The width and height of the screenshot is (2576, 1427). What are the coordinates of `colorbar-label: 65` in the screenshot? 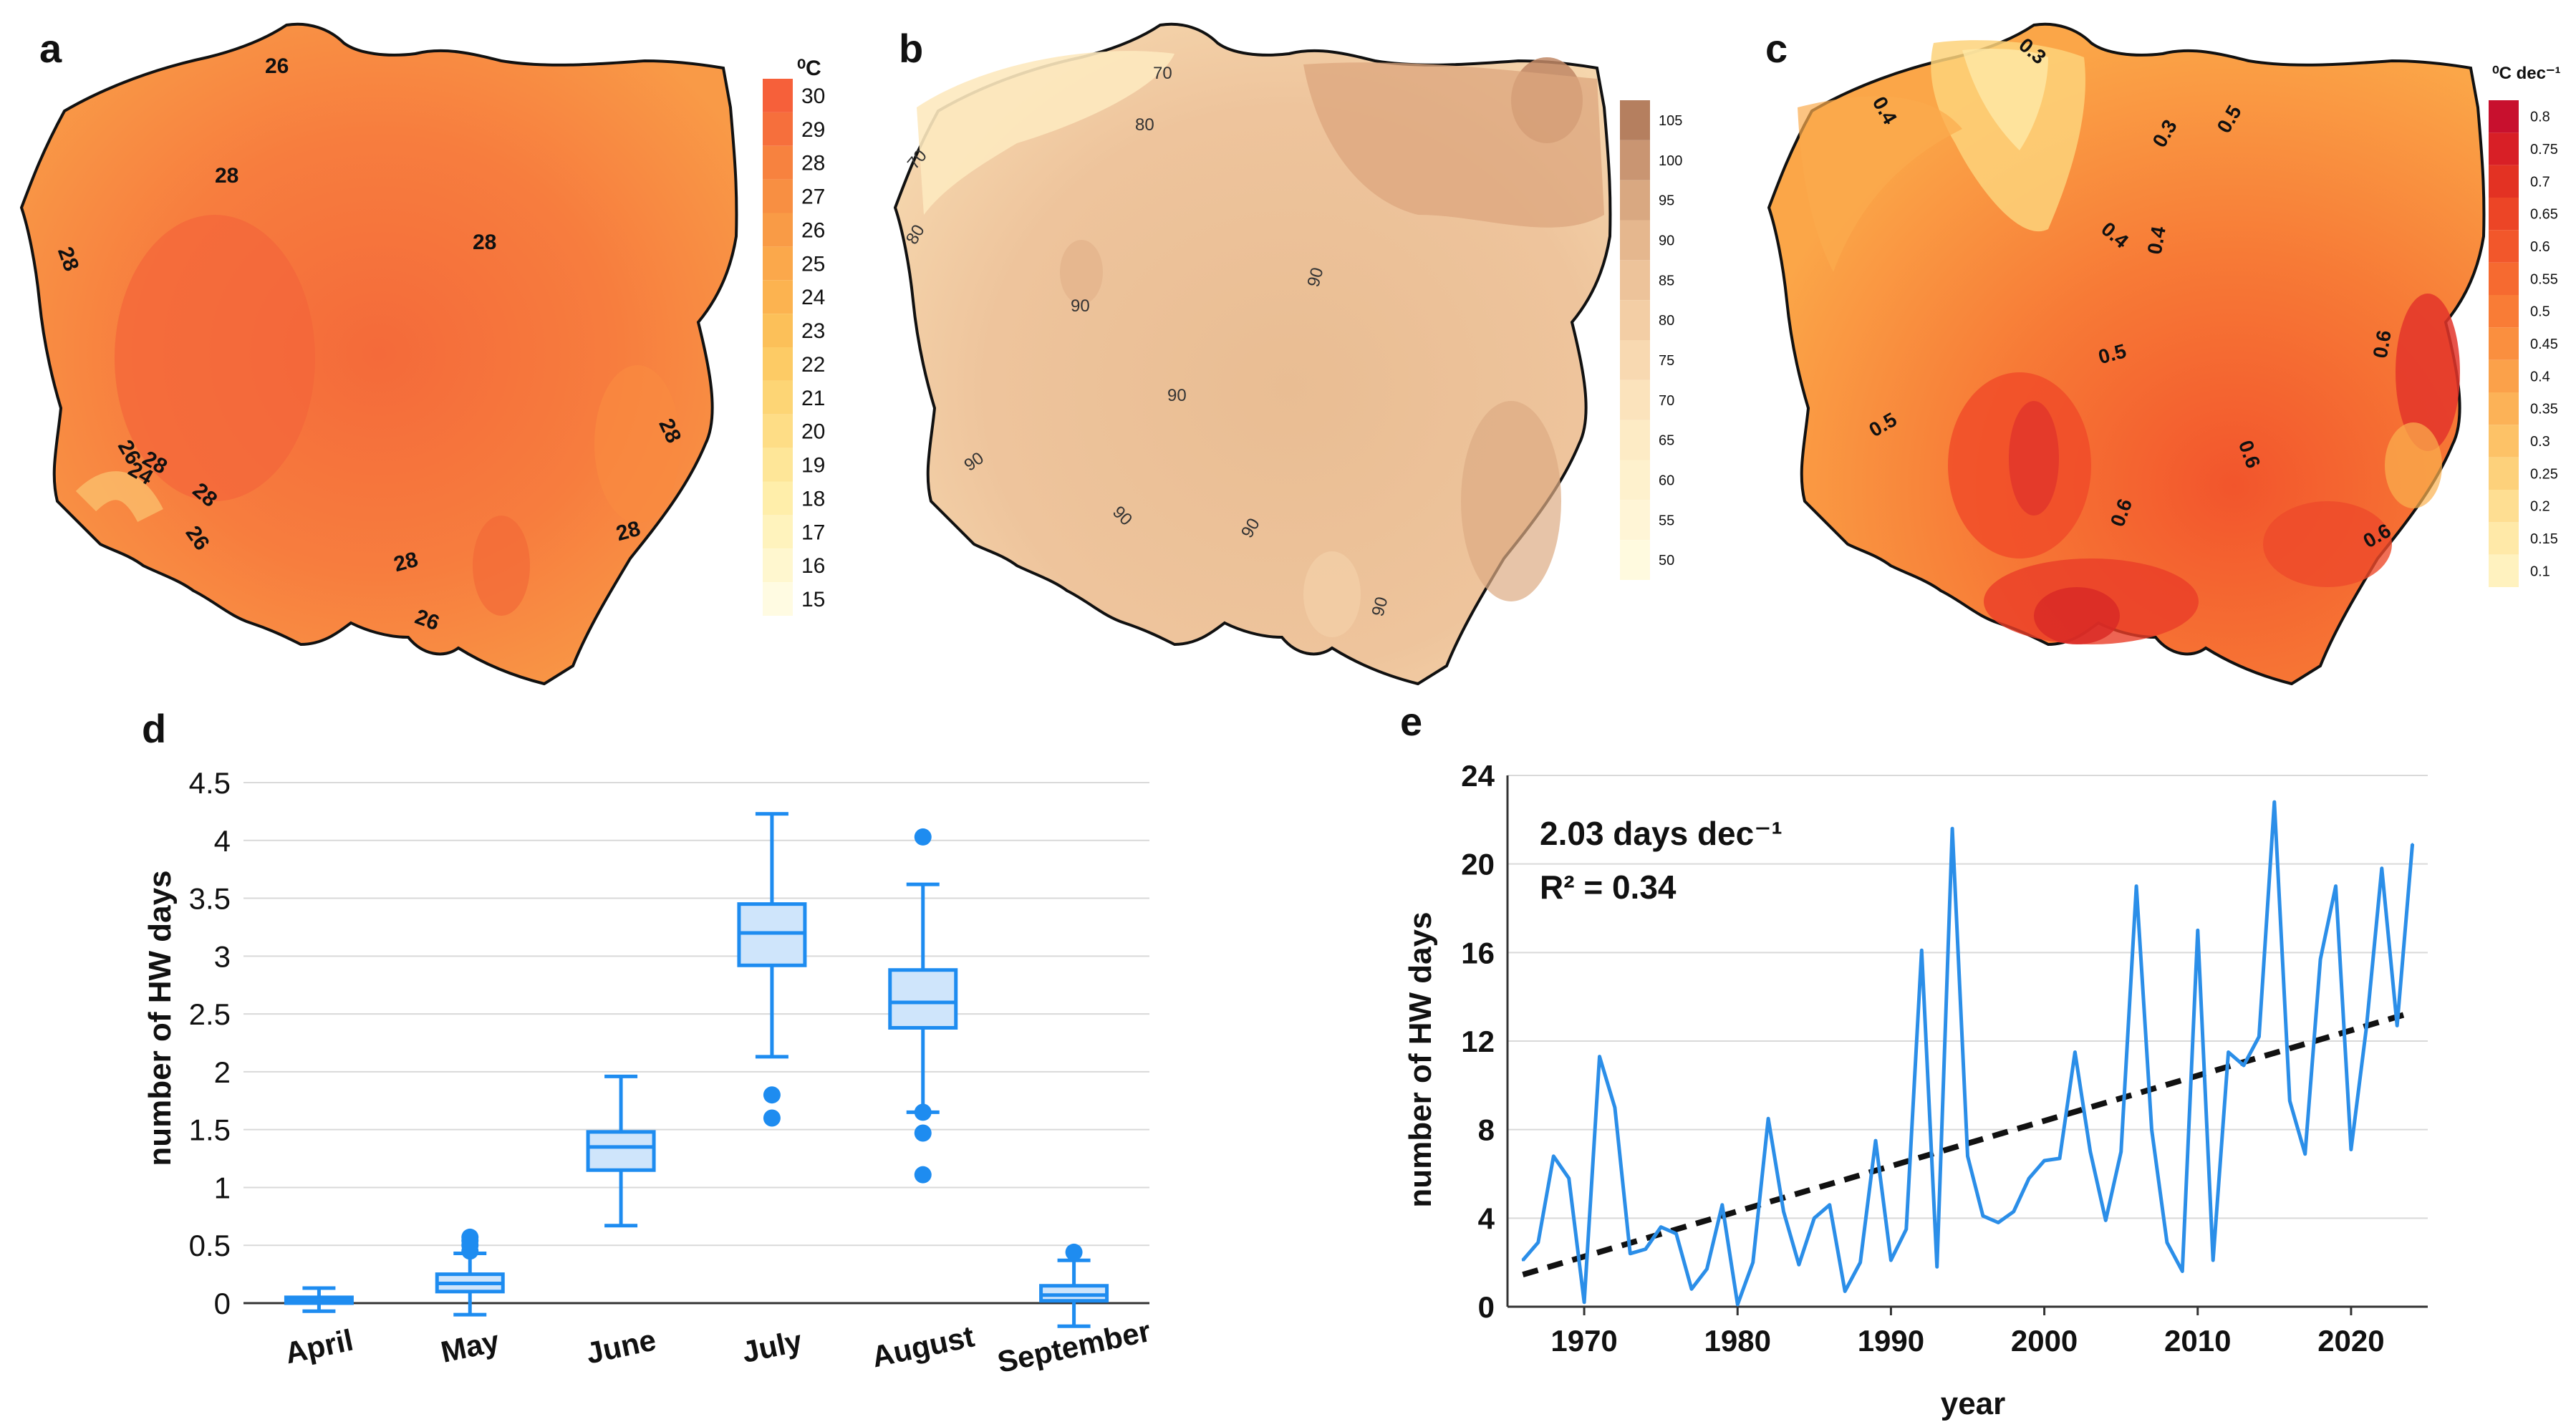 It's located at (1666, 441).